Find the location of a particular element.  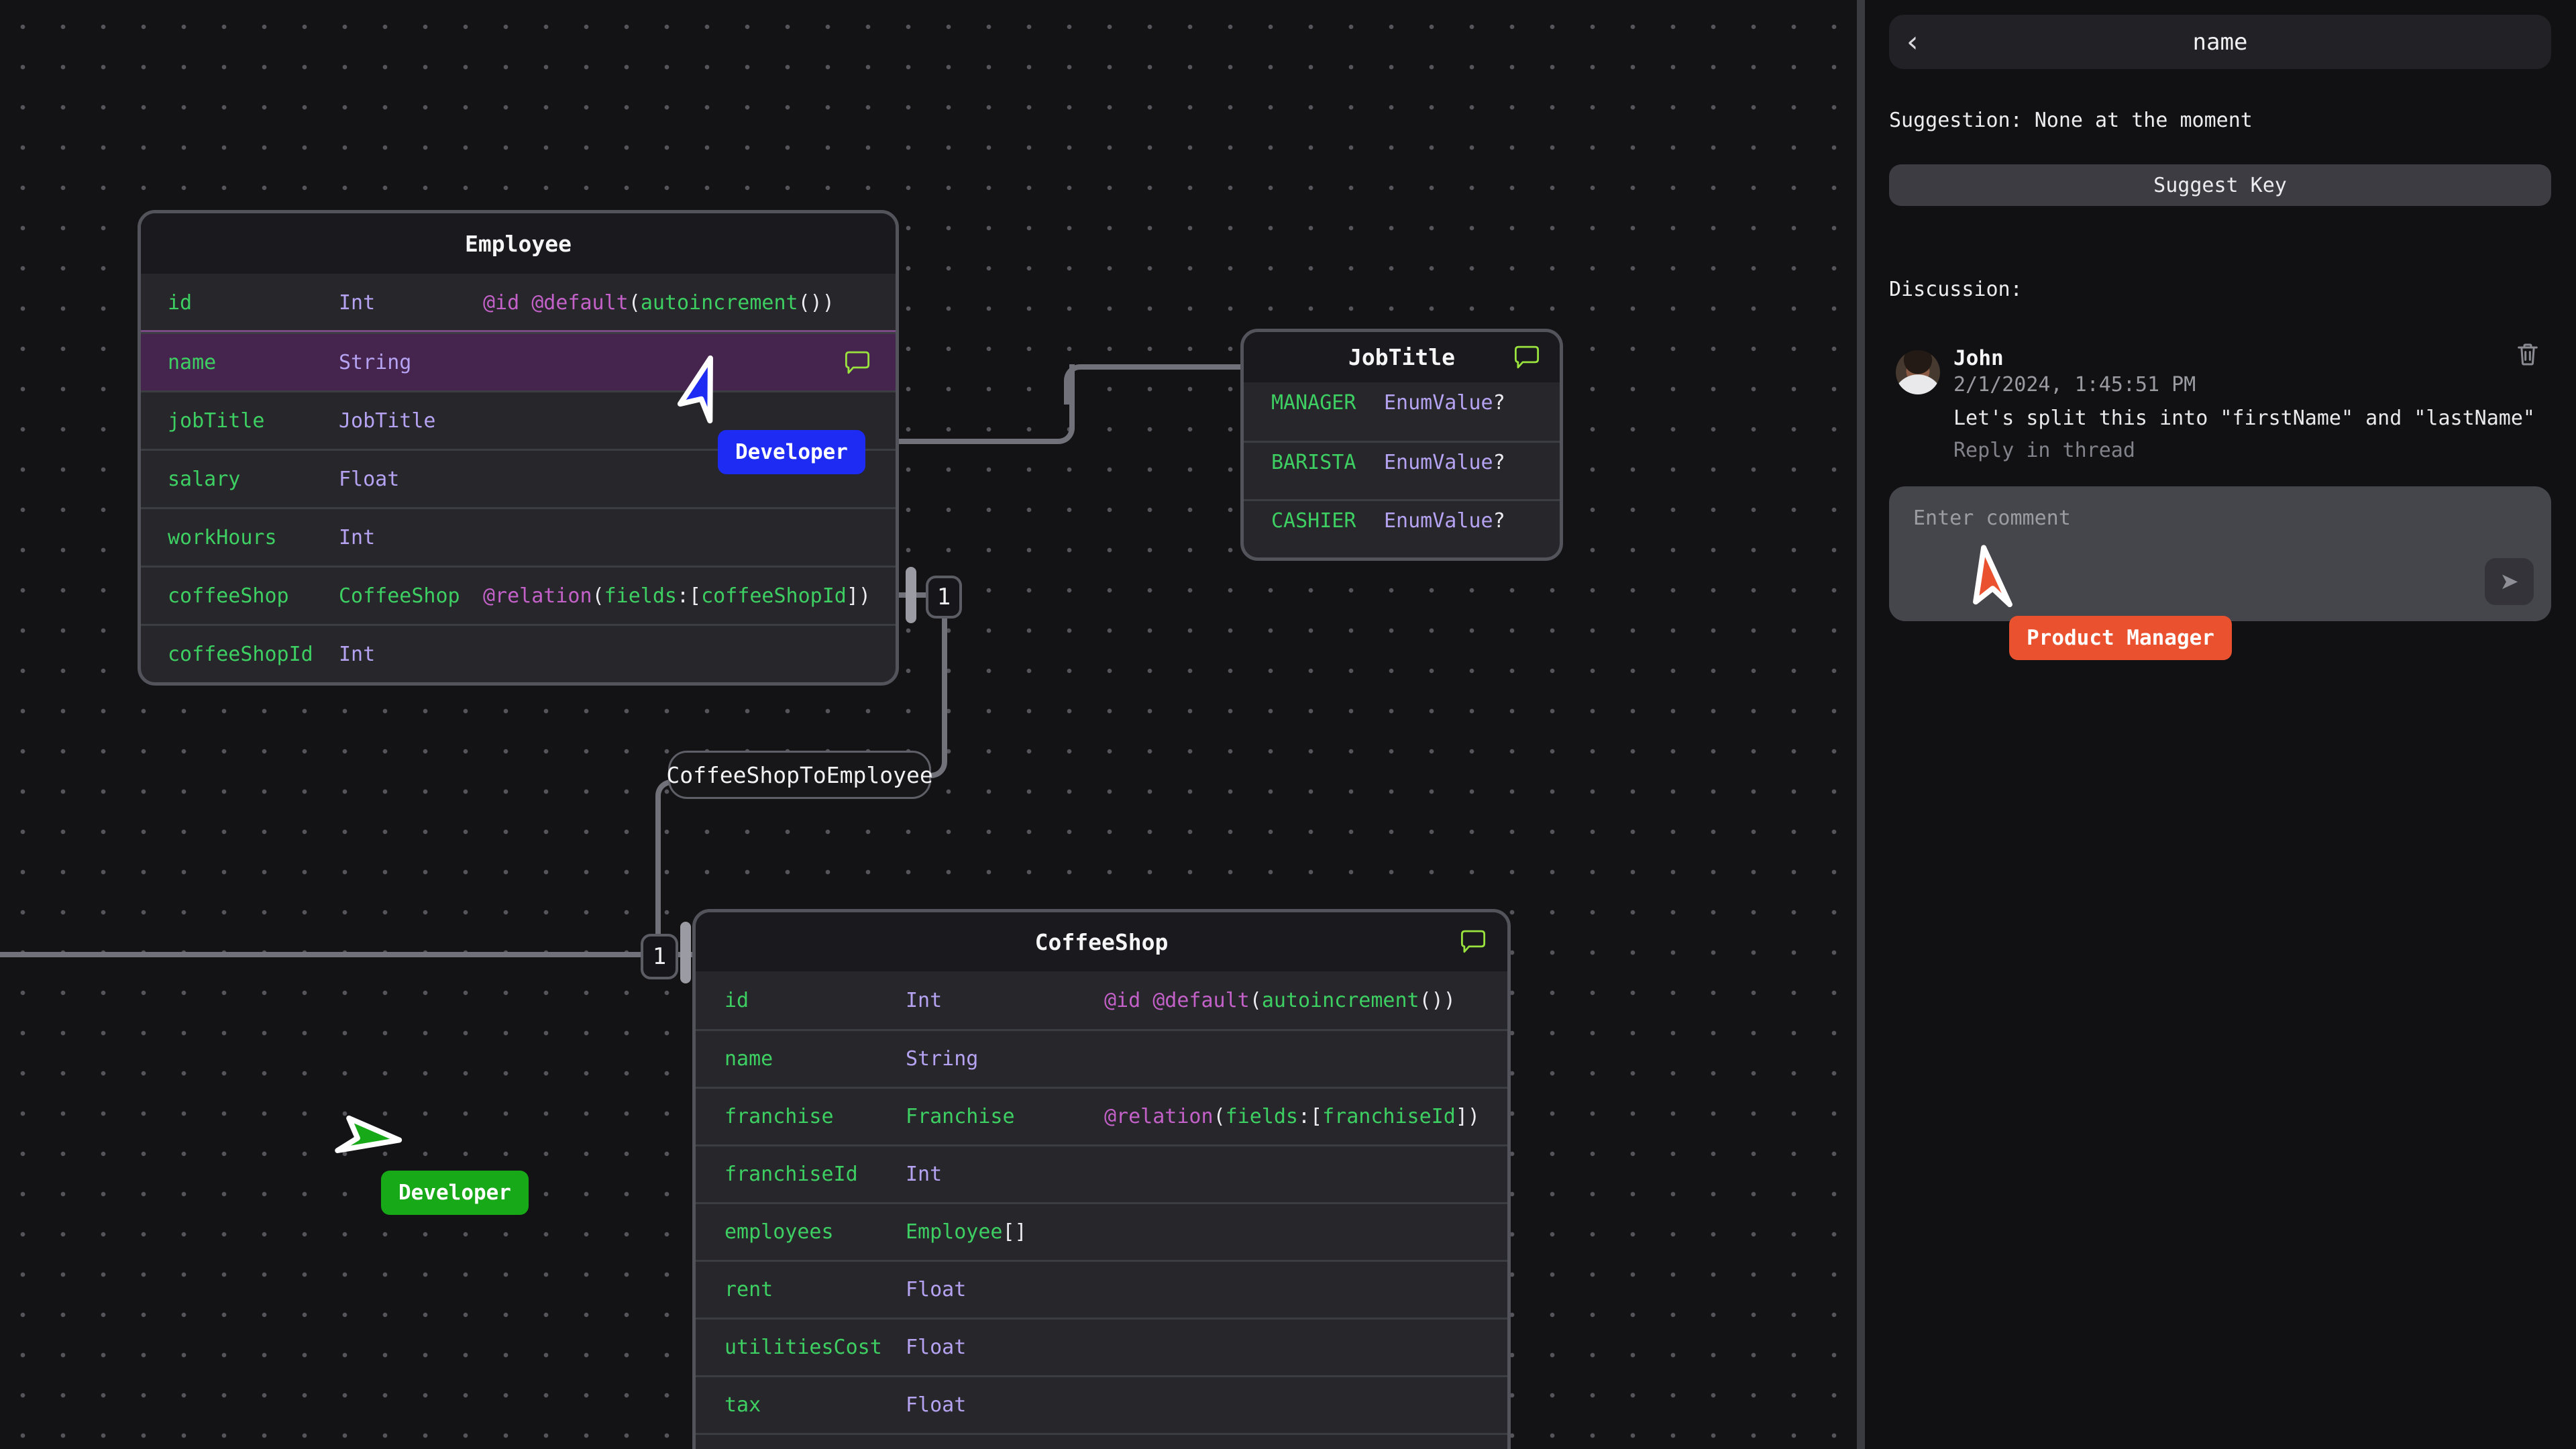

cardinality-badge-employee: 1 is located at coordinates (944, 597).